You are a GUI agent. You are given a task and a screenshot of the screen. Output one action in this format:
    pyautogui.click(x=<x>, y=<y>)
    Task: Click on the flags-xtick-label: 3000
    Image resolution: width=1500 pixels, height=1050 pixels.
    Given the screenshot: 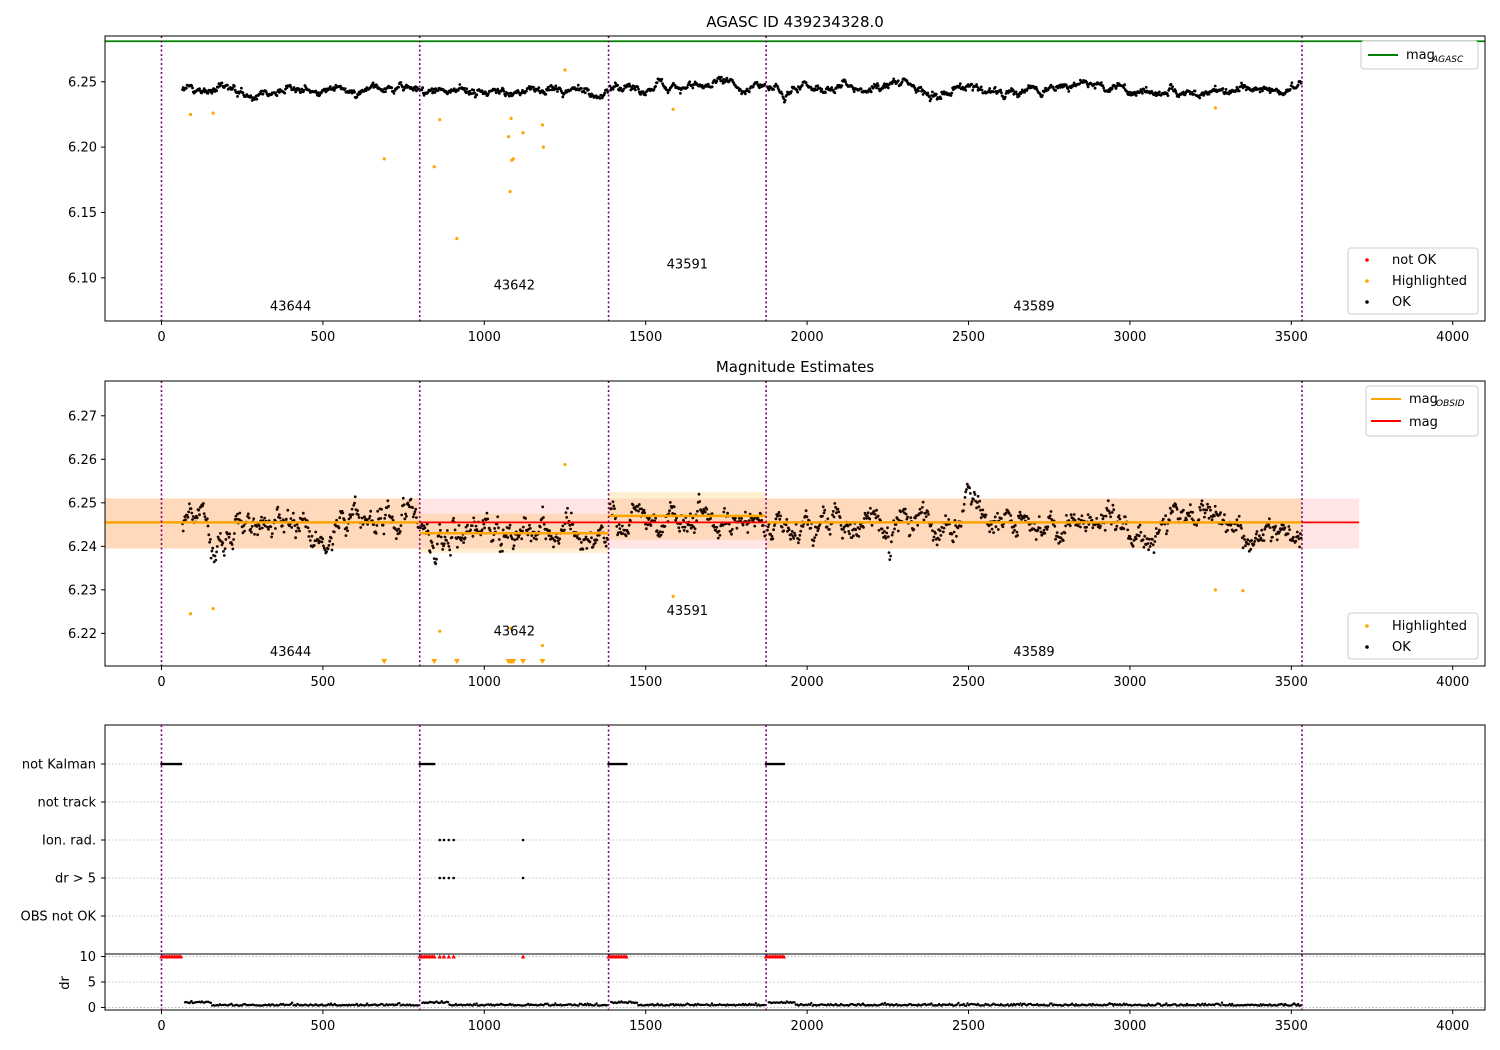 What is the action you would take?
    pyautogui.click(x=1129, y=1026)
    